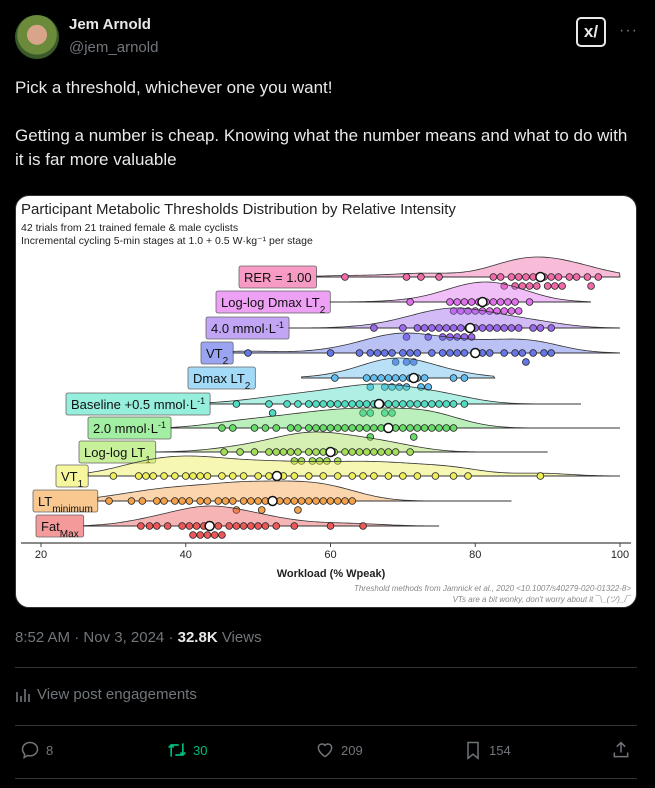  I want to click on author-name: Jem Arnold, so click(110, 24).